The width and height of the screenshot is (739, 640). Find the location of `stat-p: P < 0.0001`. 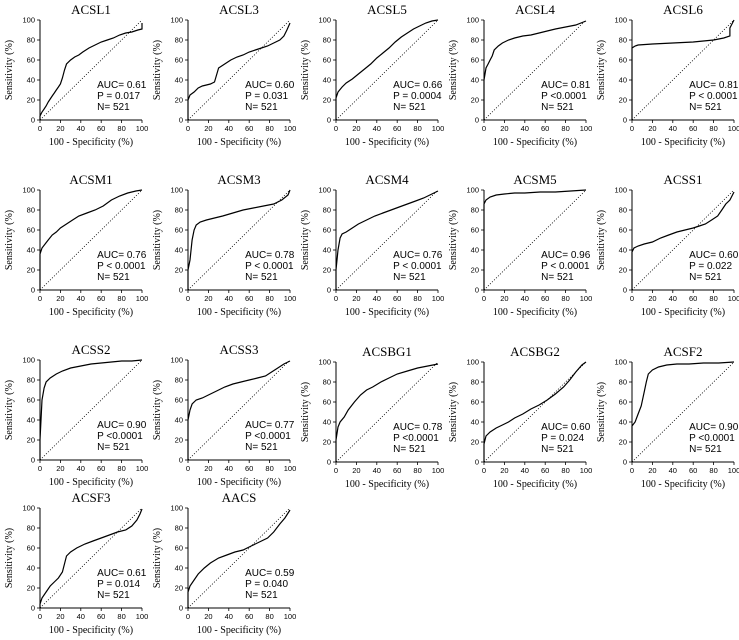

stat-p: P < 0.0001 is located at coordinates (565, 266).